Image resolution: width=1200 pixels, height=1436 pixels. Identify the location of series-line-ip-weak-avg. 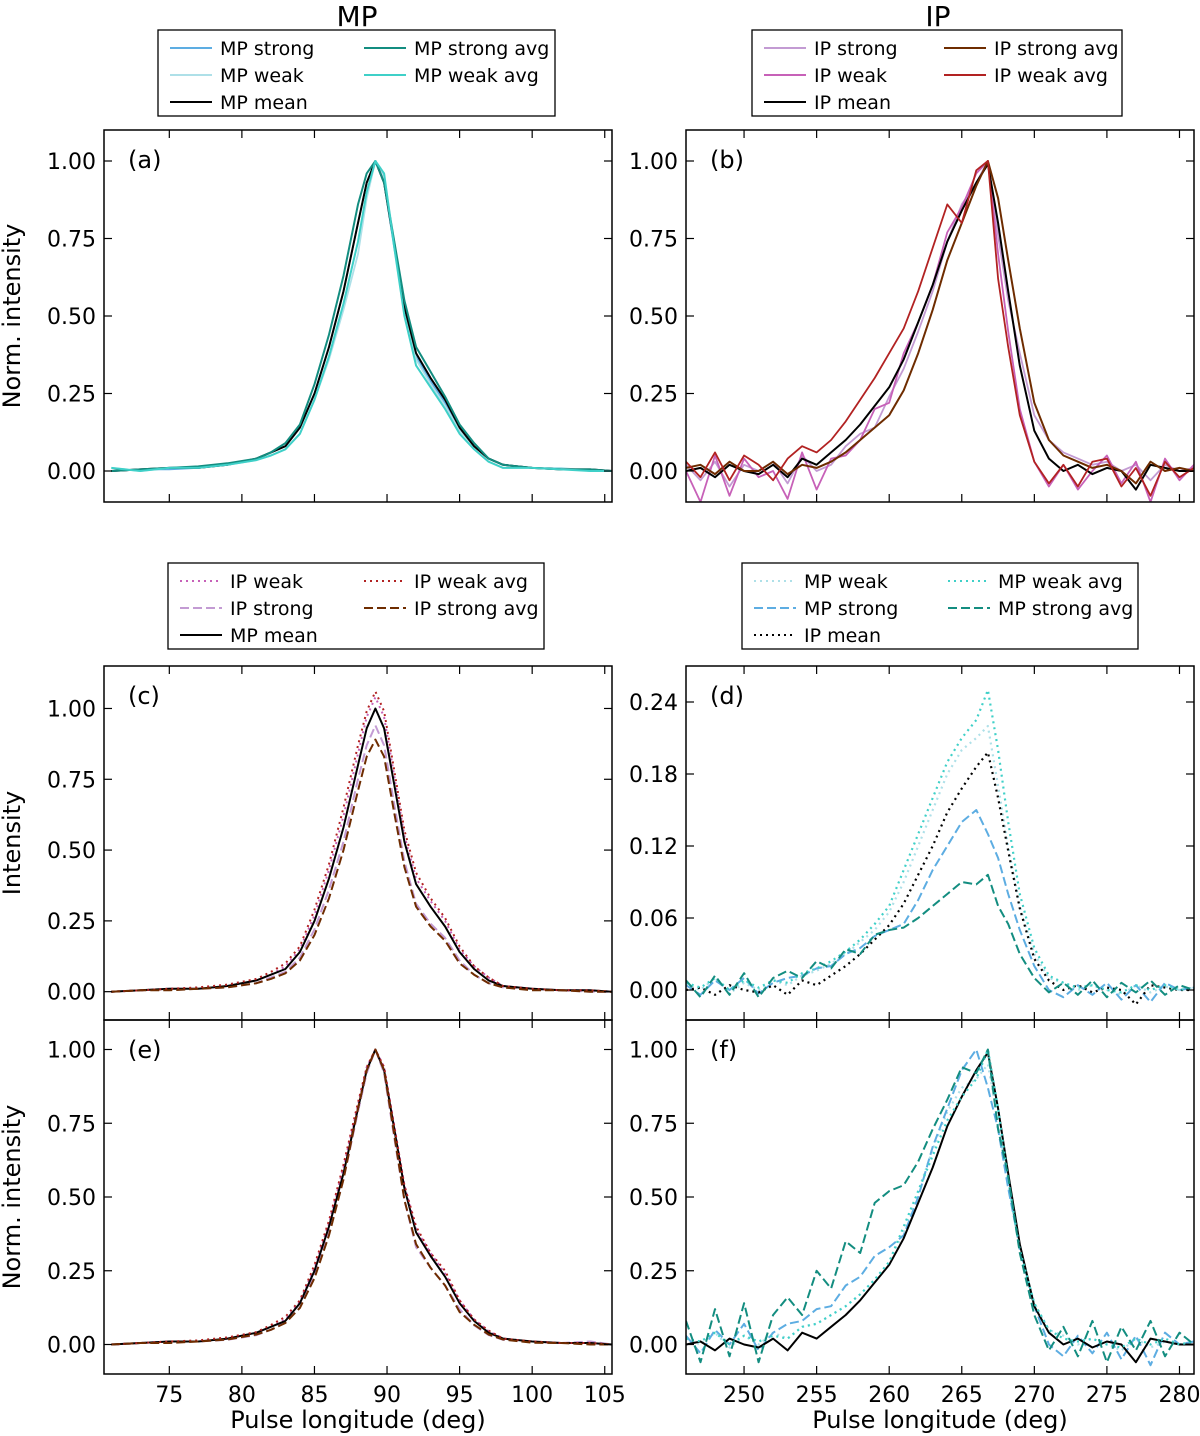
(361, 841).